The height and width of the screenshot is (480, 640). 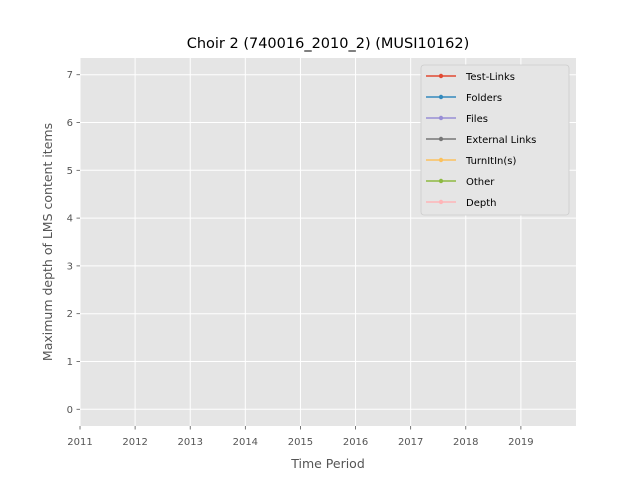 What do you see at coordinates (484, 98) in the screenshot?
I see `legend-label: Folders` at bounding box center [484, 98].